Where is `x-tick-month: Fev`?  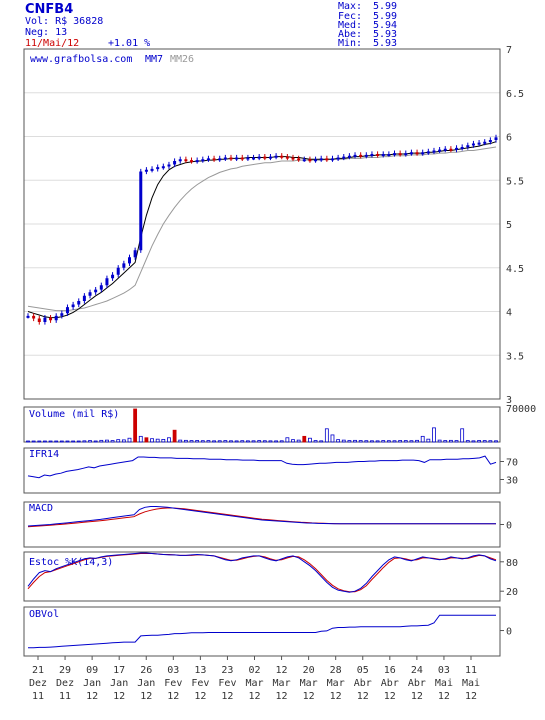
x-tick-month: Fev is located at coordinates (227, 683).